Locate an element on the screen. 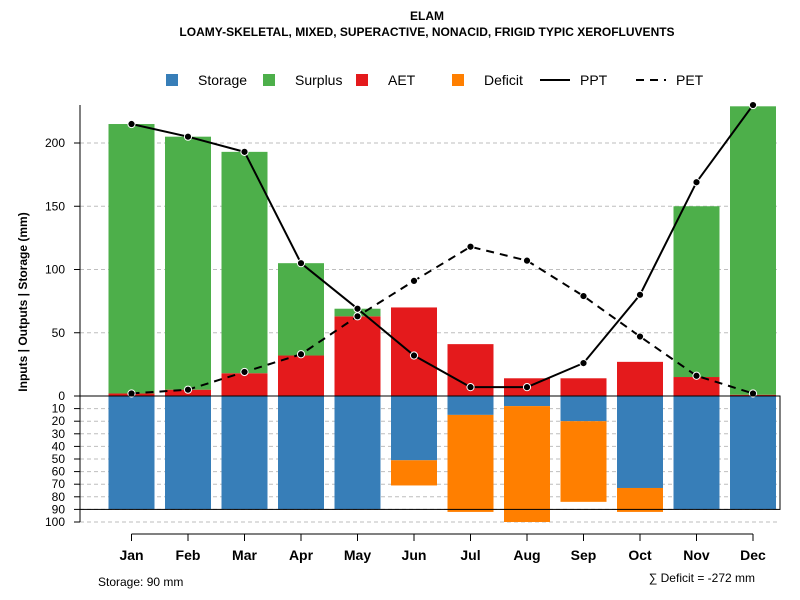  y-tick-label: 60 is located at coordinates (59, 472).